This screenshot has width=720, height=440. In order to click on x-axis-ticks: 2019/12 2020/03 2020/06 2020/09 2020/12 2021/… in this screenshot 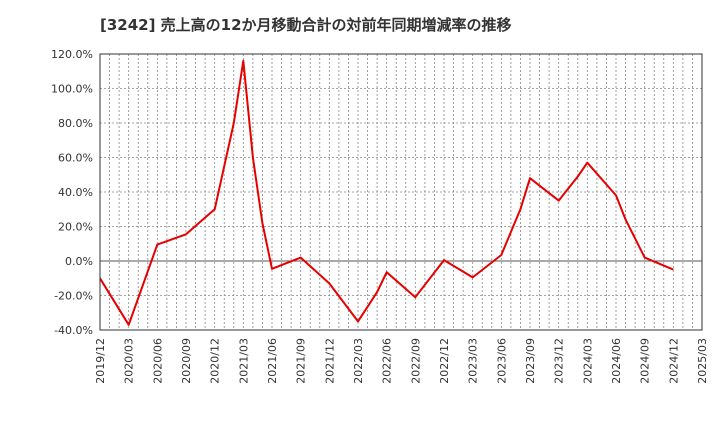, I will do `click(401, 361)`.